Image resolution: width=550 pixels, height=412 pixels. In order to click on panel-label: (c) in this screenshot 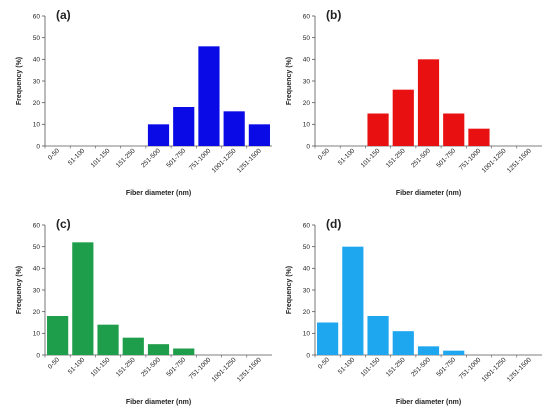, I will do `click(63, 224)`.